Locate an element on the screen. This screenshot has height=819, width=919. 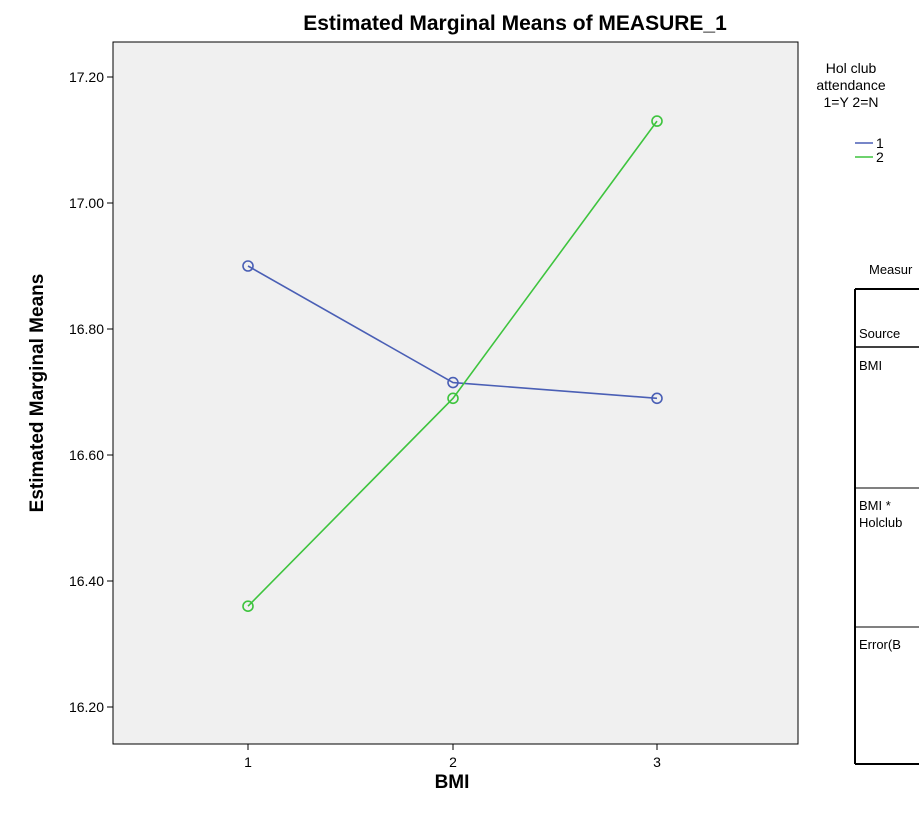
y-tick-label: 16.80 is located at coordinates (86, 329).